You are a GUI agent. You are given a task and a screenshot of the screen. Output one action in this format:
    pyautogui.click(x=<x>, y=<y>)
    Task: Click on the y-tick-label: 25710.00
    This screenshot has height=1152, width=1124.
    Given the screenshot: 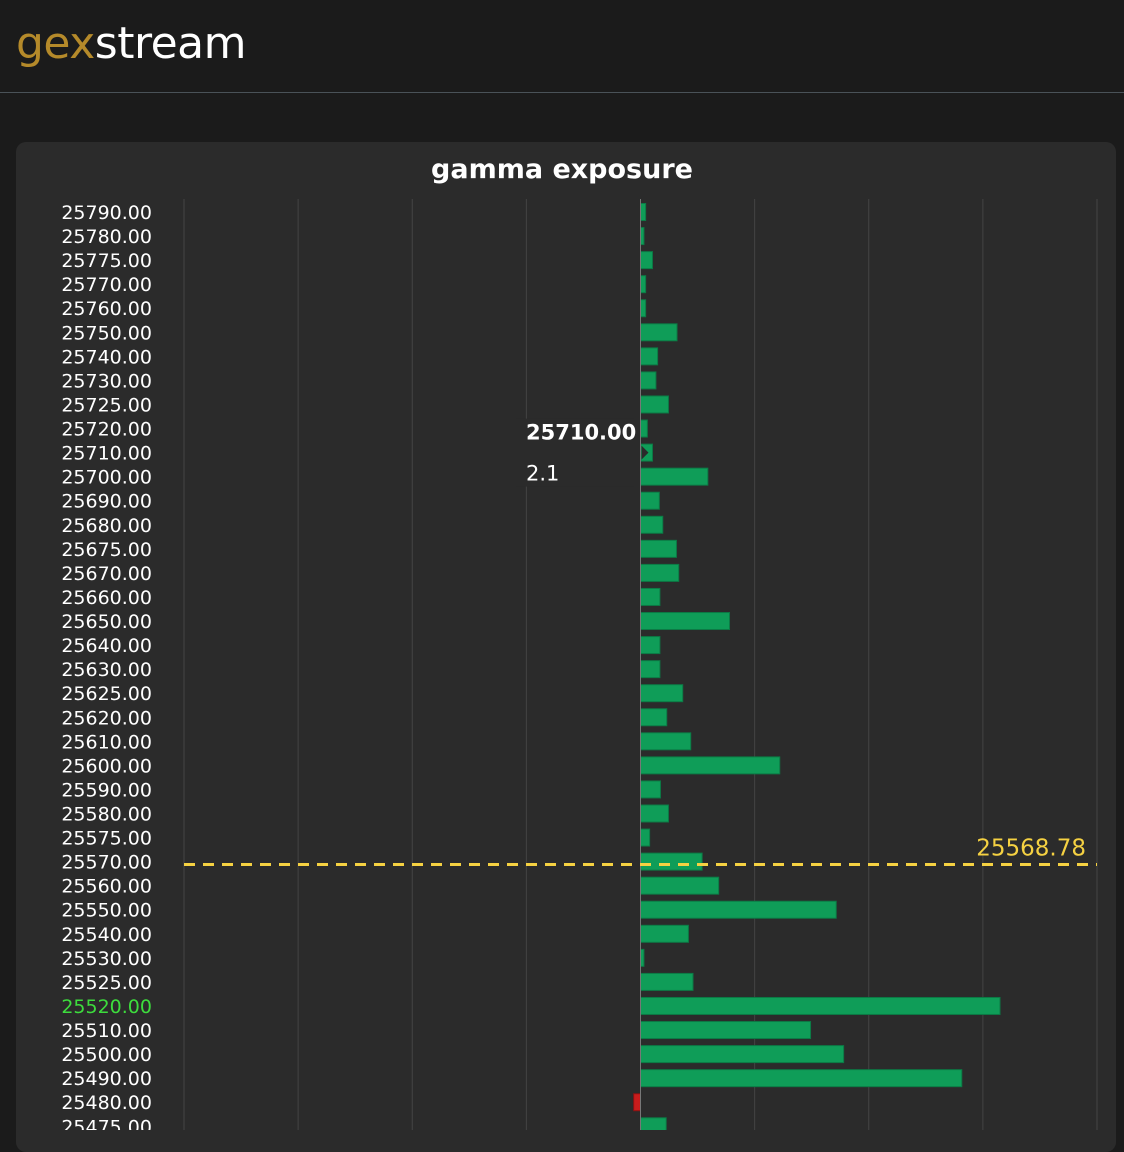 What is the action you would take?
    pyautogui.click(x=106, y=454)
    